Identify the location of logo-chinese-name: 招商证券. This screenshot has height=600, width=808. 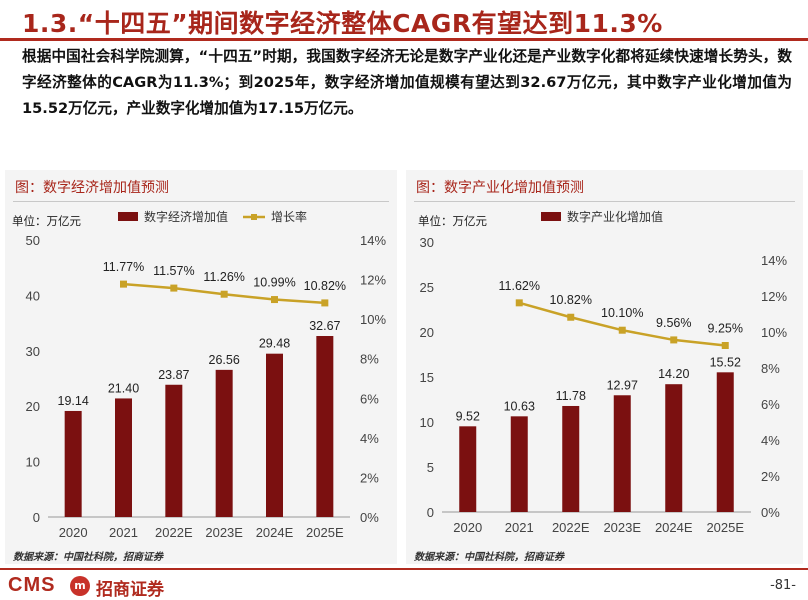
(130, 590).